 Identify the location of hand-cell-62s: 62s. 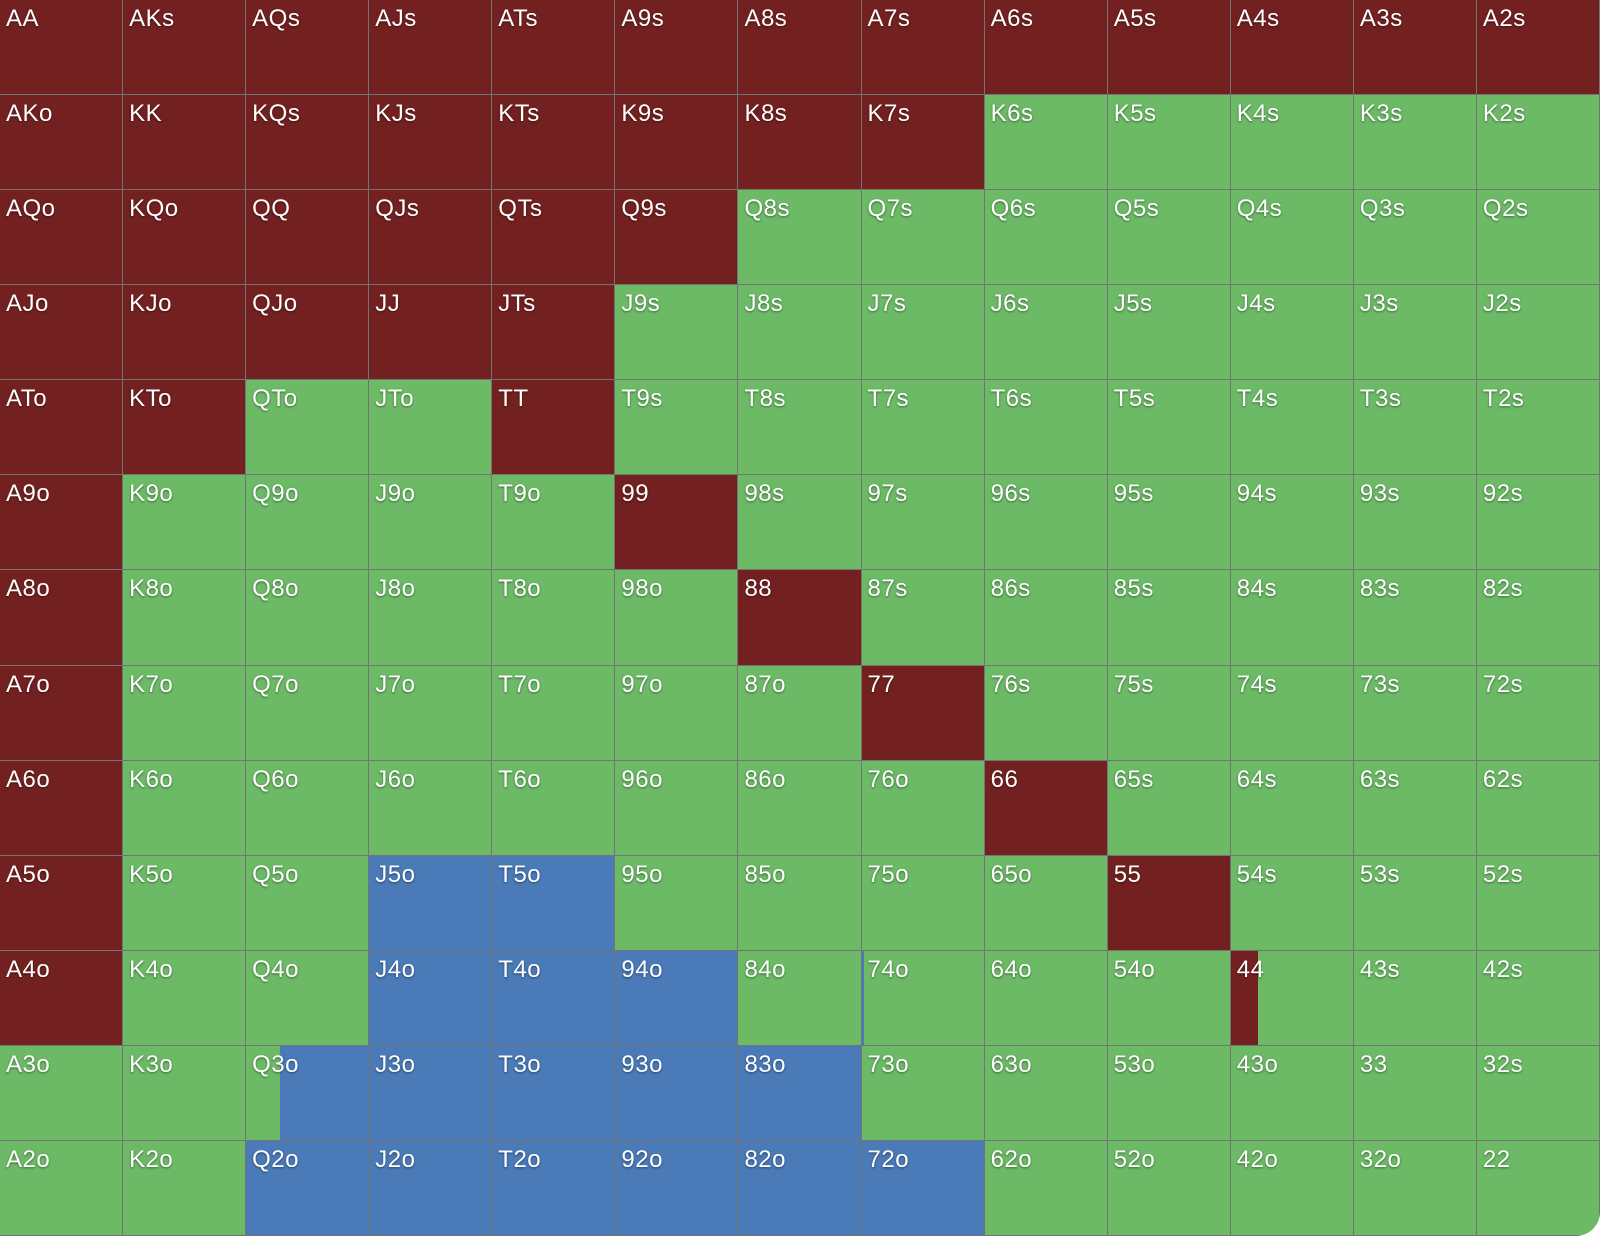
(1538, 808).